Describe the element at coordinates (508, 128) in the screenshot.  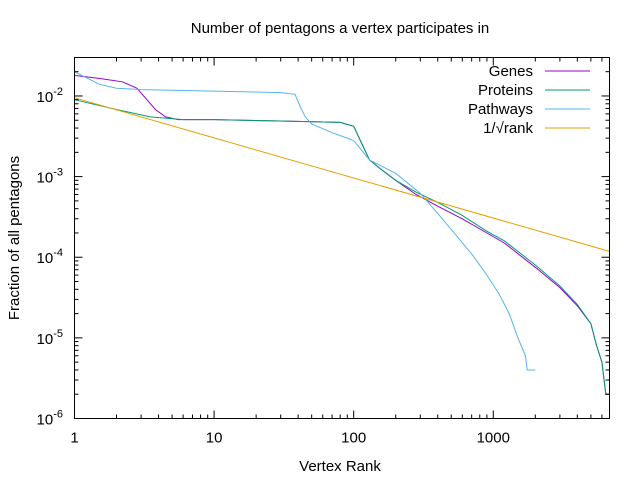
I see `legend-label: 1/√rank` at that location.